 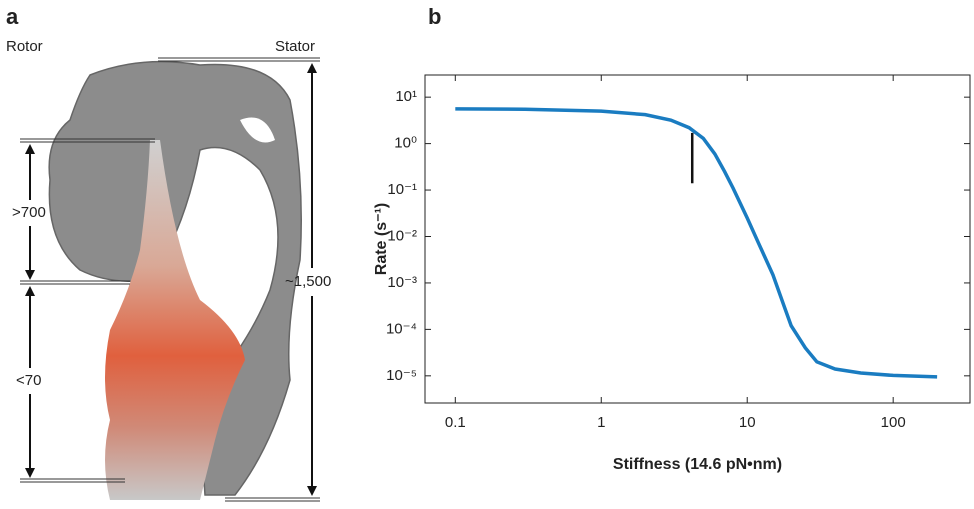 I want to click on y-tick-label: 10⁻², so click(x=402, y=235).